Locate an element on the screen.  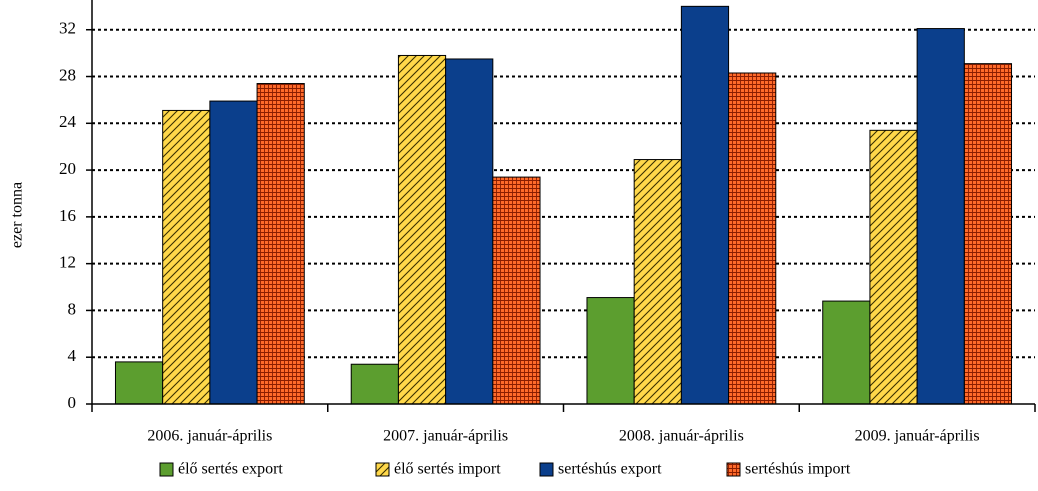
legend-label: sertéshús export is located at coordinates (610, 469).